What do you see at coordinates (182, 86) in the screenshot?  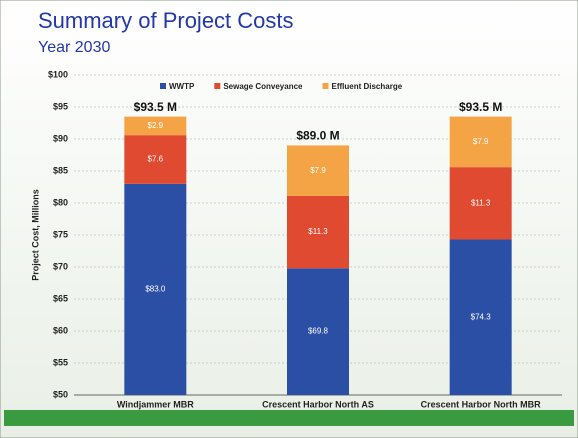 I see `legend-label: WWTP` at bounding box center [182, 86].